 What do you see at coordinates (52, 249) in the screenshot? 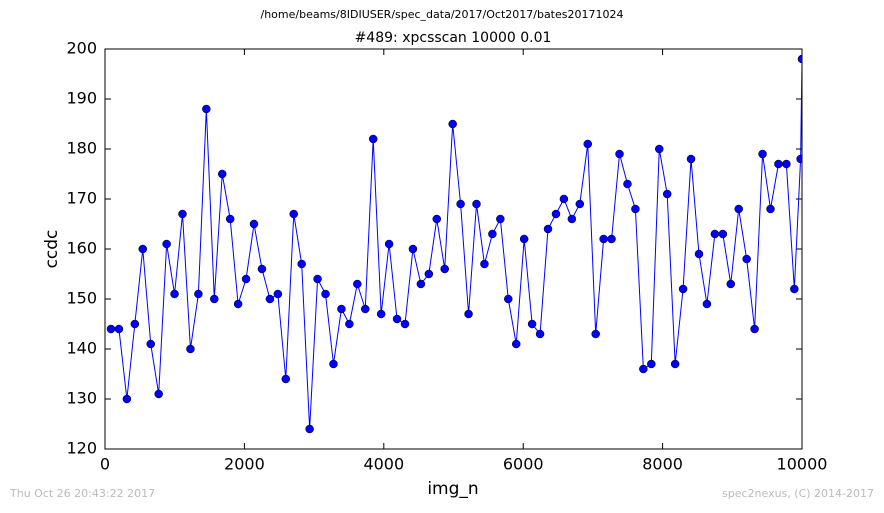
I see `y-axis-label: ccdc` at bounding box center [52, 249].